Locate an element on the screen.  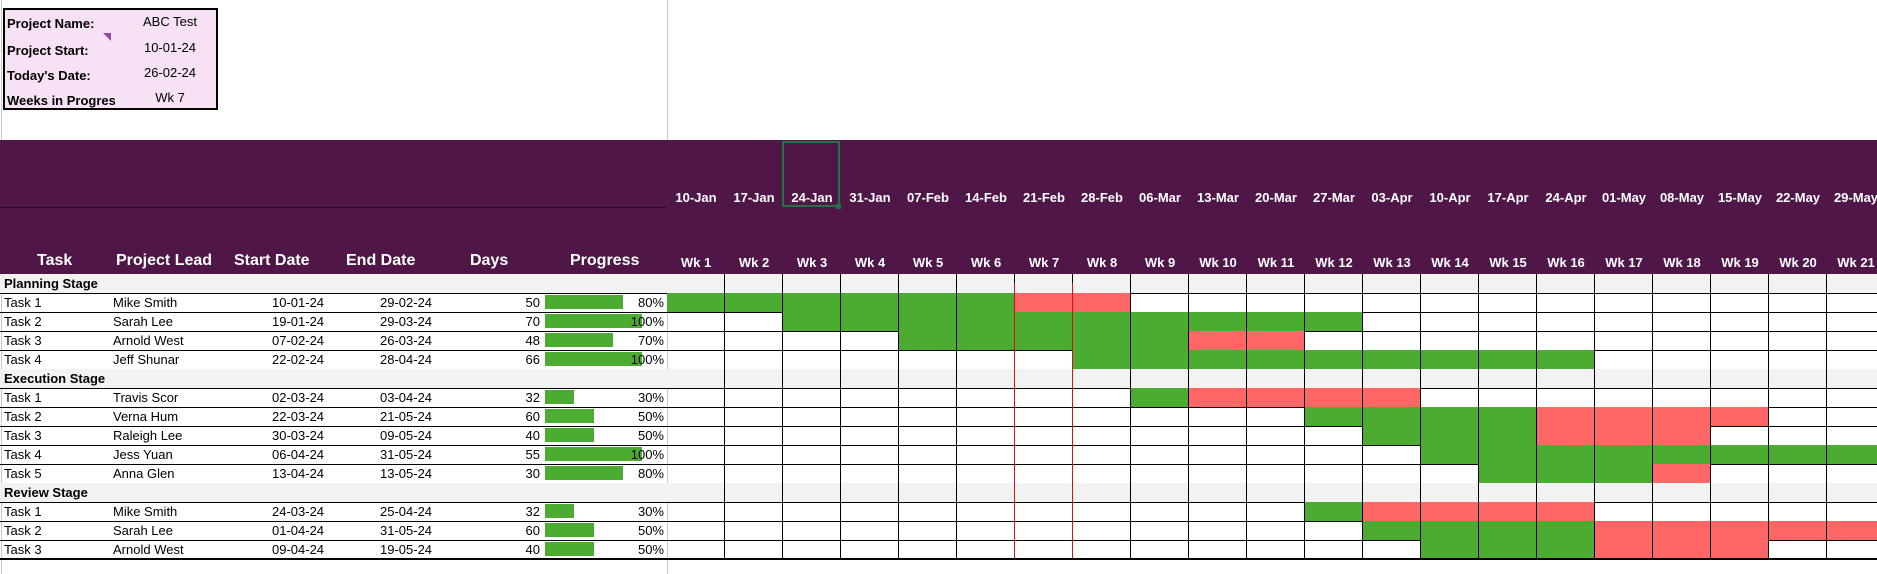
days-value: 70 is located at coordinates (532, 321).